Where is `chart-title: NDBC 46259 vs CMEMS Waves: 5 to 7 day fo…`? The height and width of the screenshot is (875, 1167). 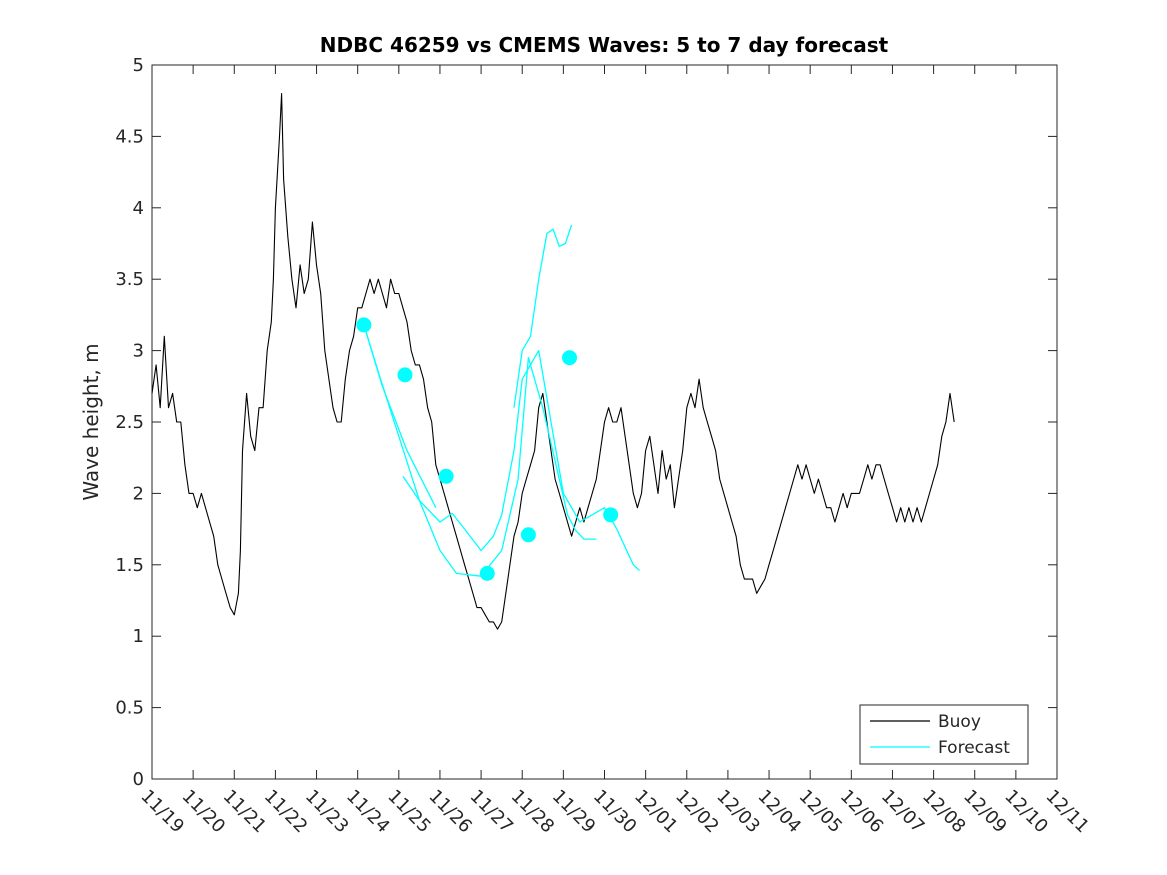
chart-title: NDBC 46259 vs CMEMS Waves: 5 to 7 day fo… is located at coordinates (604, 45).